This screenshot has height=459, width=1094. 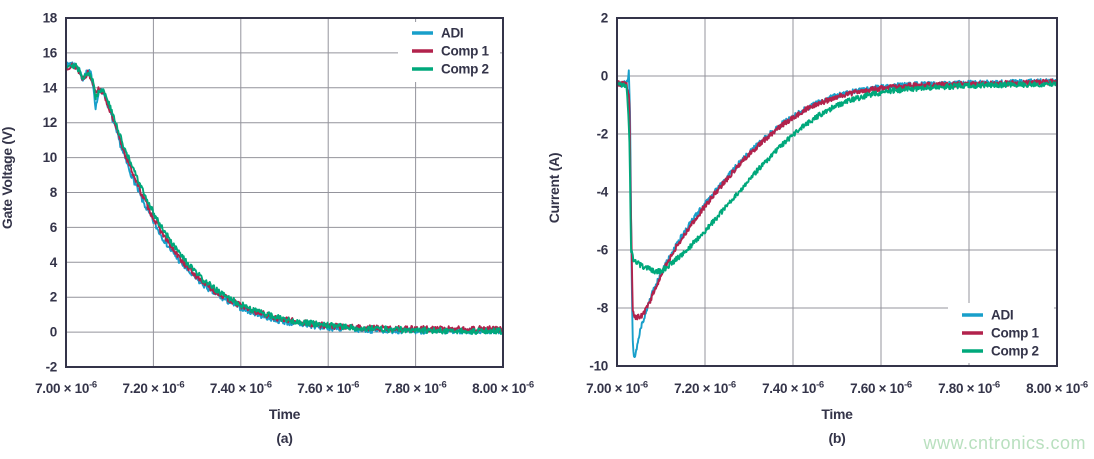 I want to click on x-axis-title-b: Time, so click(x=837, y=414).